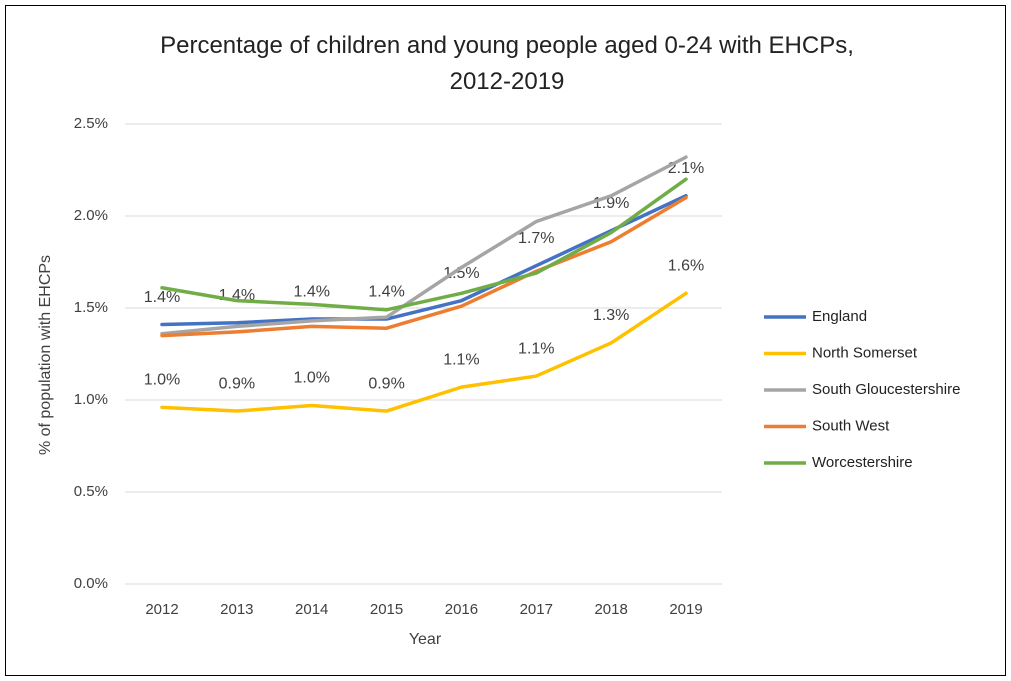 Image resolution: width=1011 pixels, height=681 pixels. Describe the element at coordinates (386, 609) in the screenshot. I see `x-tick-label: 2015` at that location.